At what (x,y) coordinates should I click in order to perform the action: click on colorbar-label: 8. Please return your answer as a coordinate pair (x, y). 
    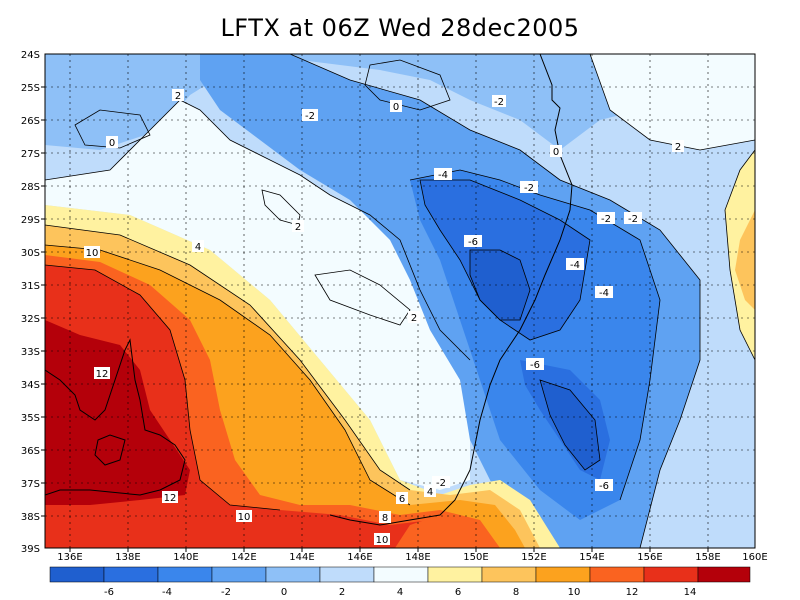
    Looking at the image, I should click on (516, 592).